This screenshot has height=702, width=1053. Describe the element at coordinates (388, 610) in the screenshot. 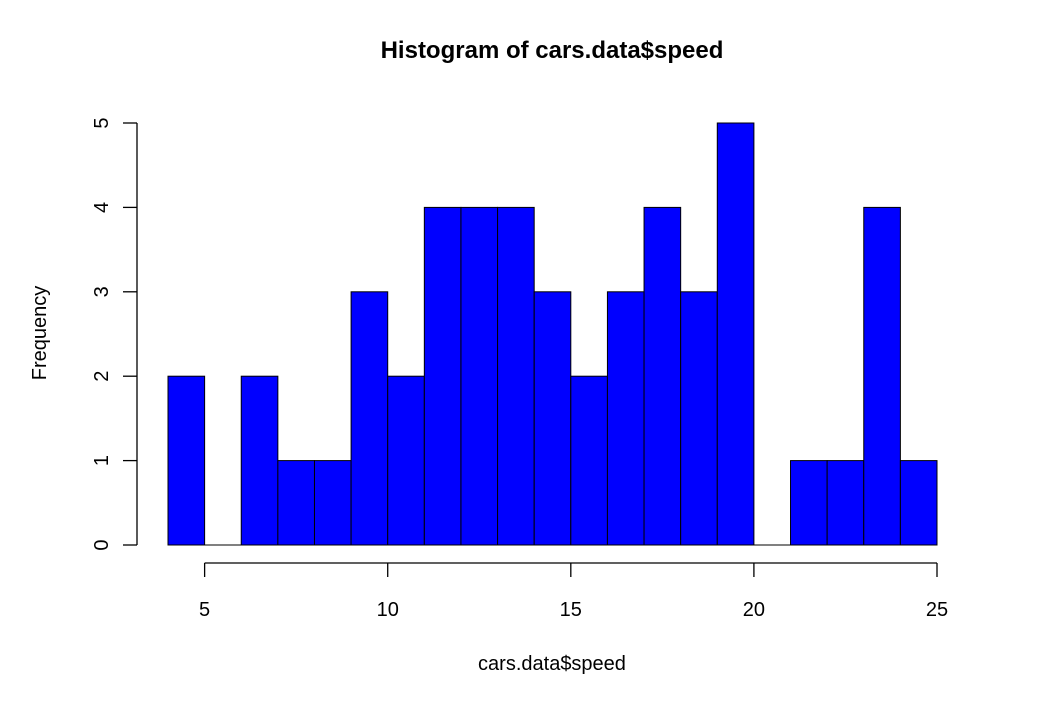

I see `x-tick-label: 10` at that location.